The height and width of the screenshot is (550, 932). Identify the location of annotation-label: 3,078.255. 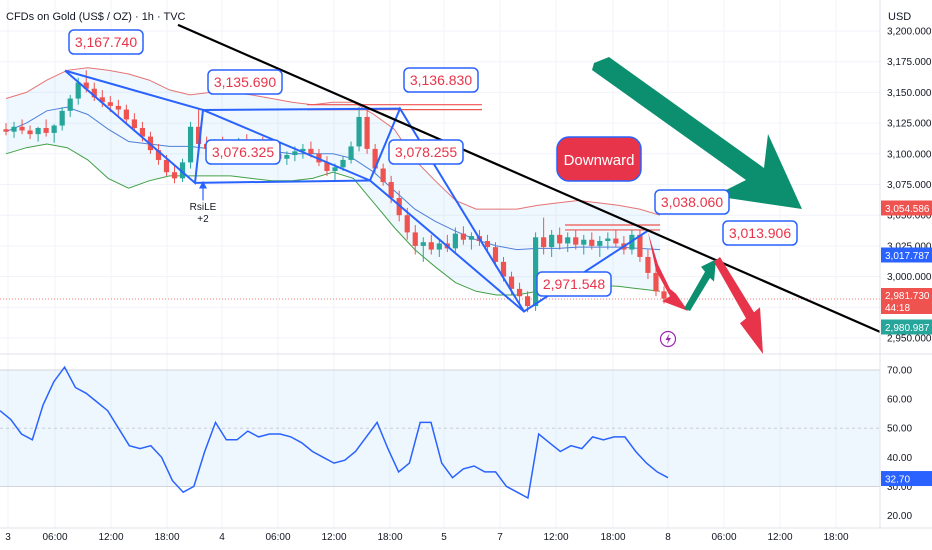
(426, 152).